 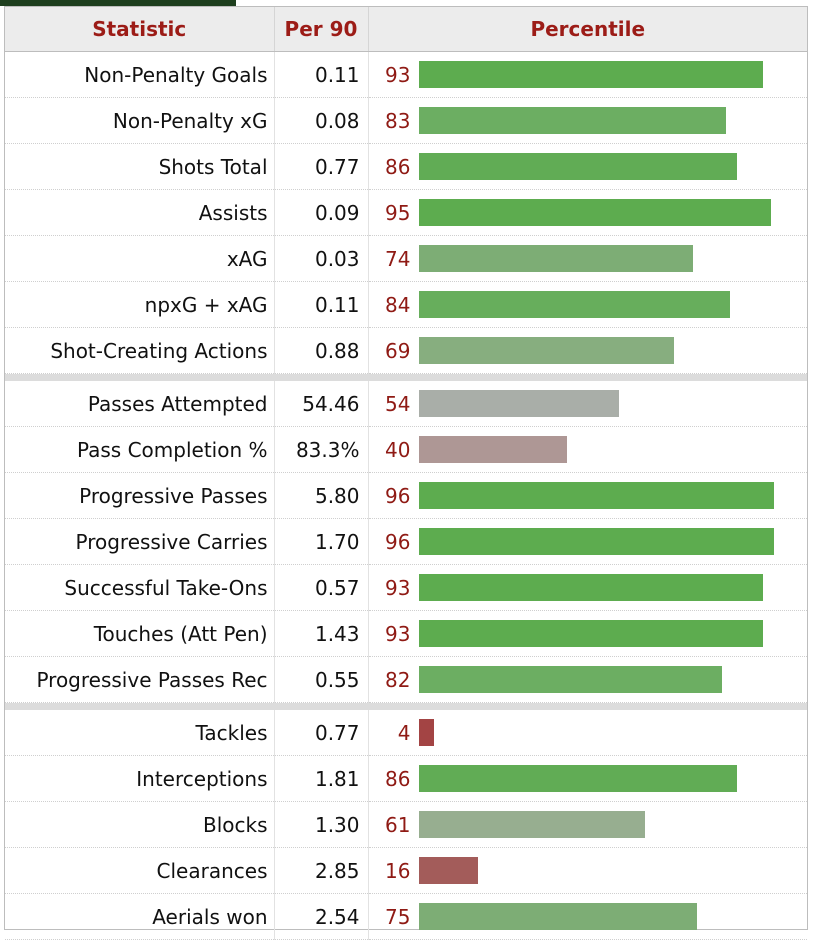 I want to click on table-row: Blocks 1.30 61, so click(x=406, y=824).